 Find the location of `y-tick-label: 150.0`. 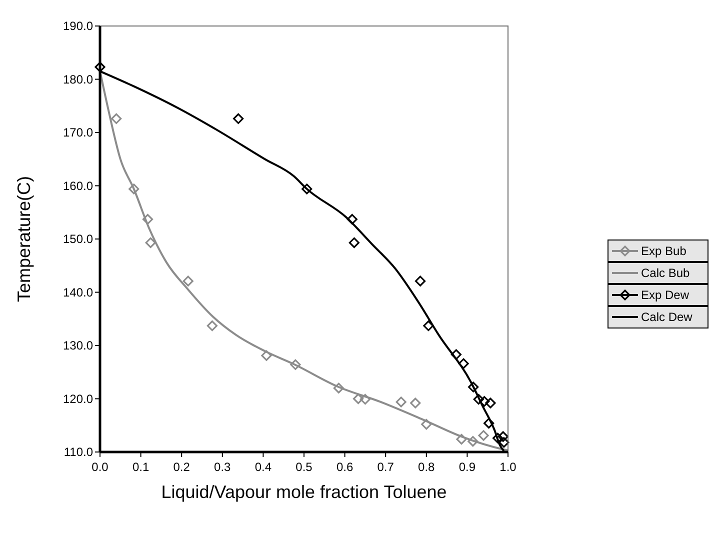

y-tick-label: 150.0 is located at coordinates (78, 239).